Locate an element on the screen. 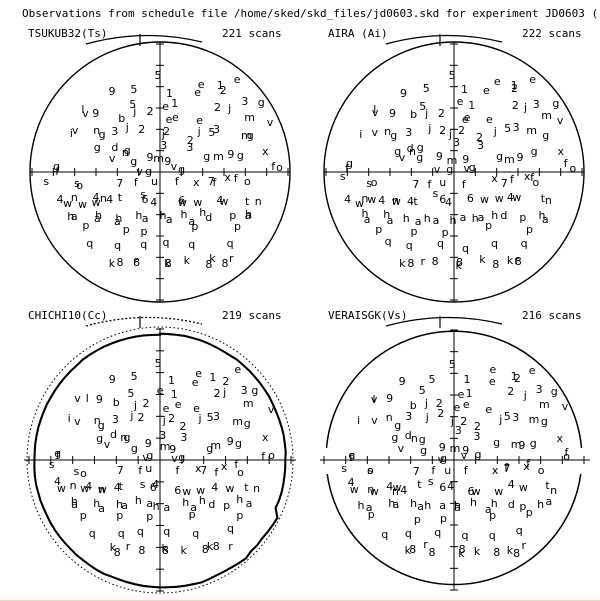  source-code-mark: 7 is located at coordinates (507, 468).